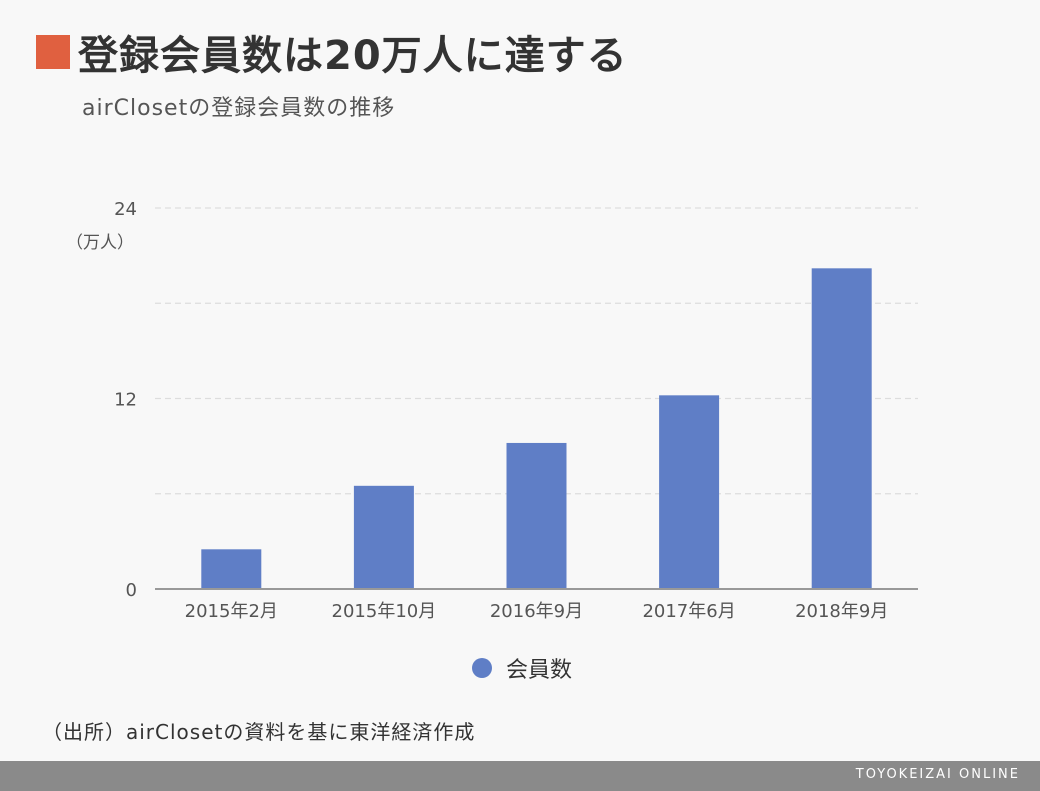 This screenshot has width=1040, height=791. I want to click on x-tick-label: 2017年6月, so click(688, 611).